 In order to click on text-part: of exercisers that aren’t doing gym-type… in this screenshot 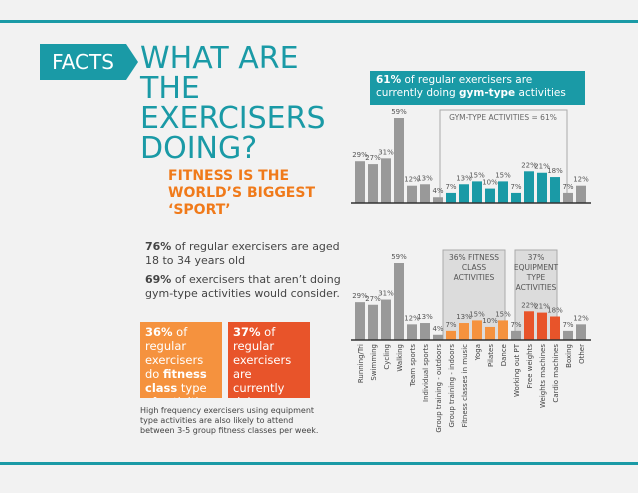, I will do `click(243, 286)`.